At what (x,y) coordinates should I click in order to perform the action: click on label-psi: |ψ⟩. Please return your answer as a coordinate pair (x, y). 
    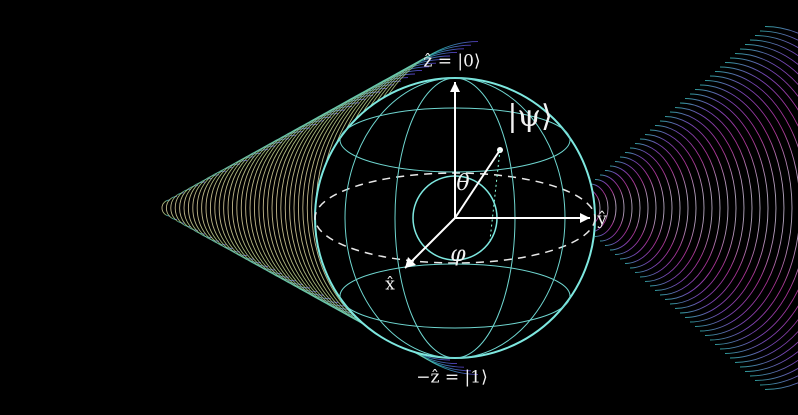
    Looking at the image, I should click on (529, 116).